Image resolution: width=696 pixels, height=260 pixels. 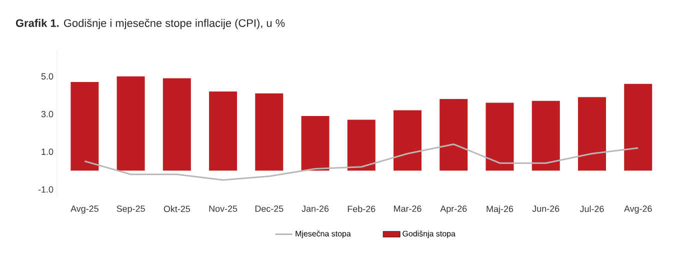 What do you see at coordinates (592, 209) in the screenshot?
I see `x-tick-label: Jul-26` at bounding box center [592, 209].